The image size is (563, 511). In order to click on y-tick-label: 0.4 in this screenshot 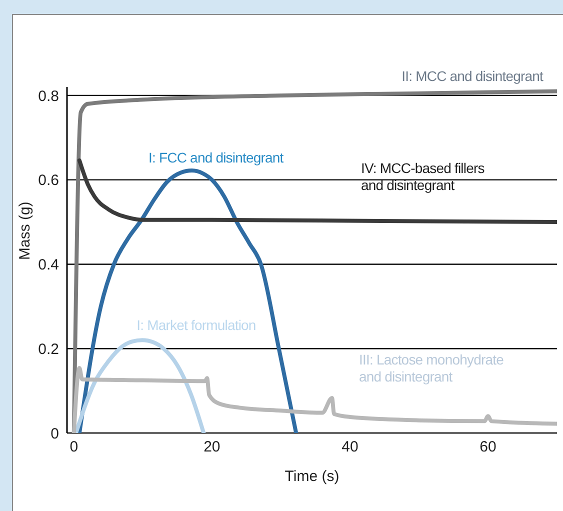, I will do `click(48, 265)`.